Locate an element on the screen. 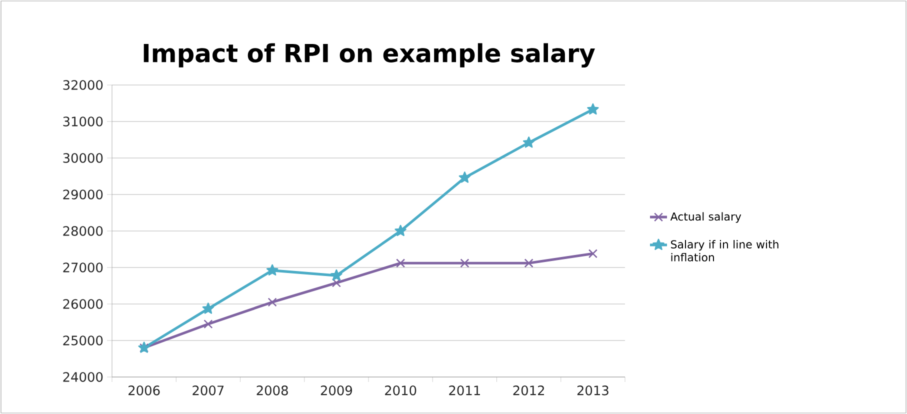 The height and width of the screenshot is (414, 907). y-tick-label: 32000 is located at coordinates (83, 85).